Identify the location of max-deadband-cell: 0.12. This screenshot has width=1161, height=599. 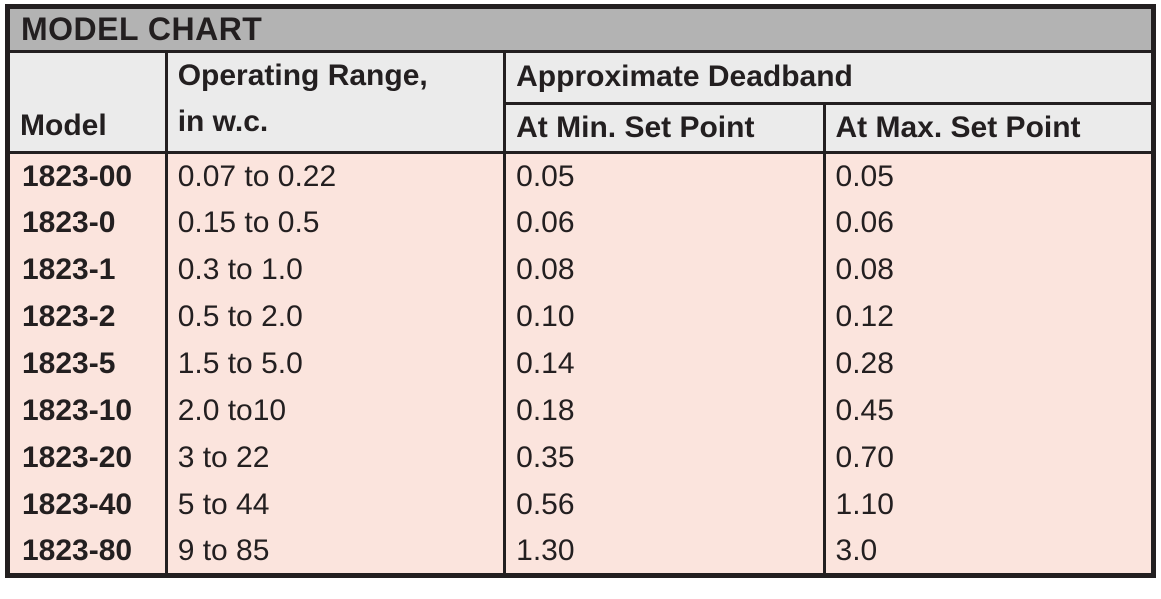
(989, 317).